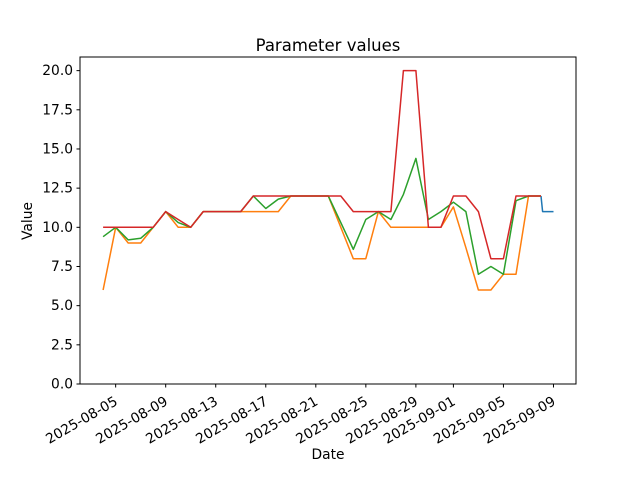 The image size is (640, 480). Describe the element at coordinates (62, 345) in the screenshot. I see `y-tick-label: 2.5` at that location.